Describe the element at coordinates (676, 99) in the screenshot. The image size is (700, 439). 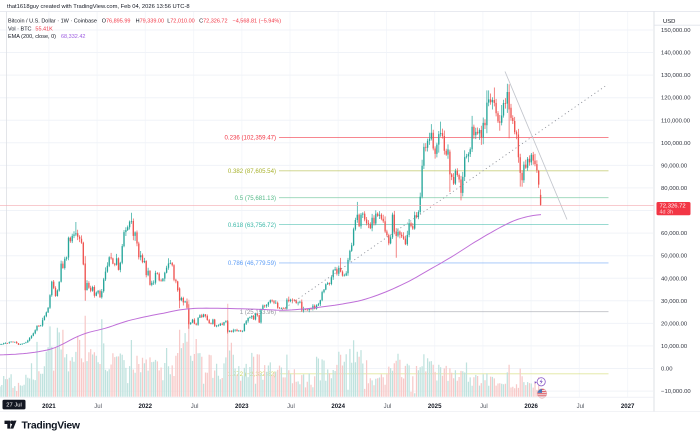
I see `svg-text: 120,000.00` at that location.